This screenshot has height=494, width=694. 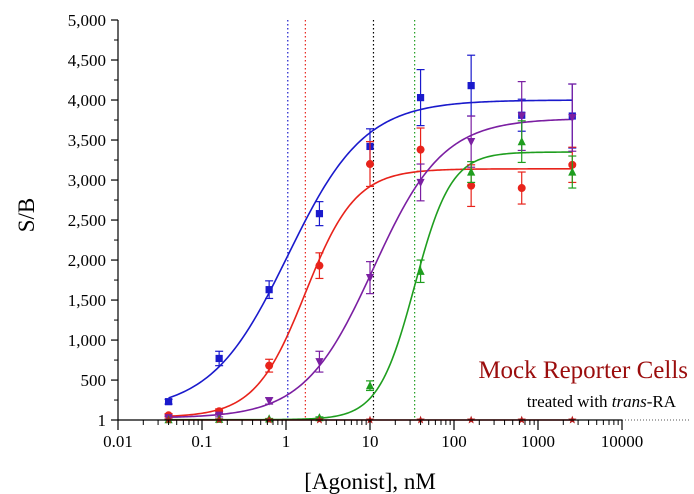 I want to click on x-tick-label: 1, so click(x=286, y=441).